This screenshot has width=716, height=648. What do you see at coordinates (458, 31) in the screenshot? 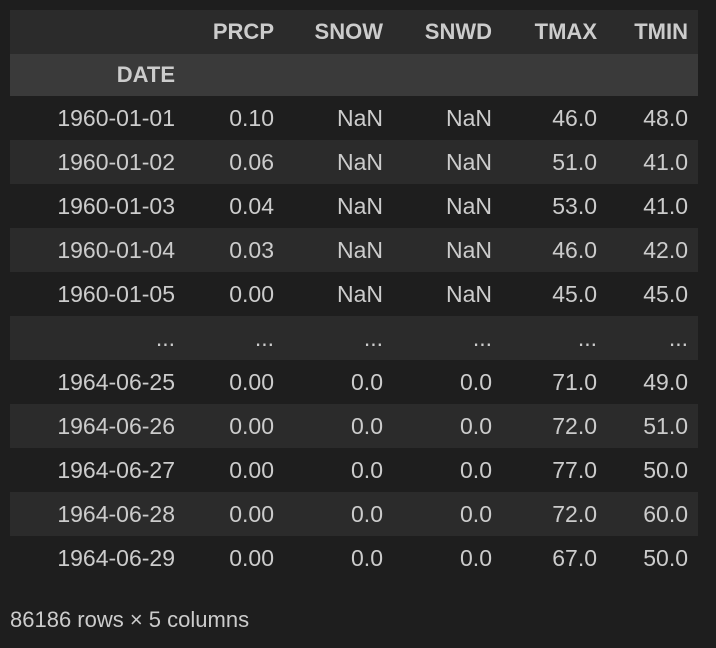
I see `column-header-snwd: SNWD` at bounding box center [458, 31].